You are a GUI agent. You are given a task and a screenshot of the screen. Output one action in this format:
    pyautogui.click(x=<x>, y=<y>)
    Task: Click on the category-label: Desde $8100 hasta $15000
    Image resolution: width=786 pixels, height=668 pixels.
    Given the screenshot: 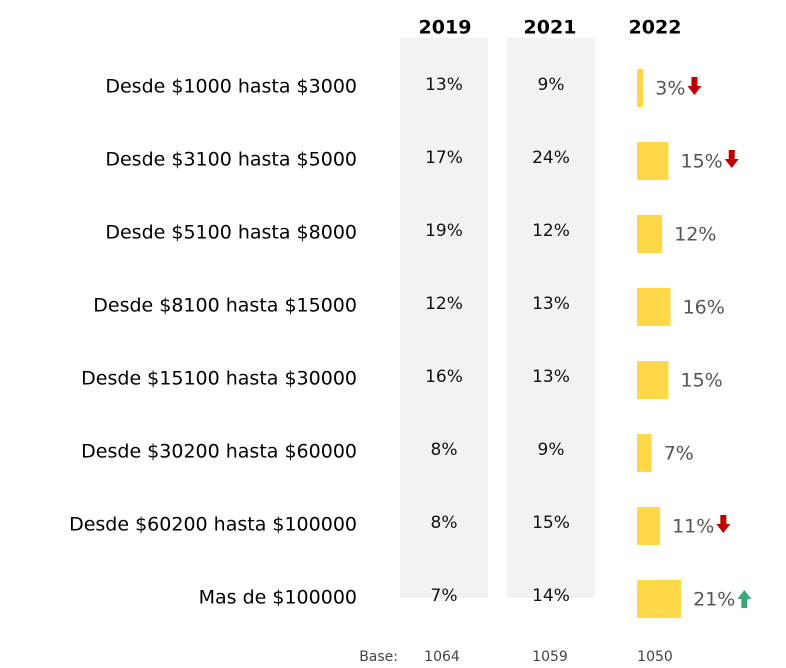 What is the action you would take?
    pyautogui.click(x=225, y=306)
    